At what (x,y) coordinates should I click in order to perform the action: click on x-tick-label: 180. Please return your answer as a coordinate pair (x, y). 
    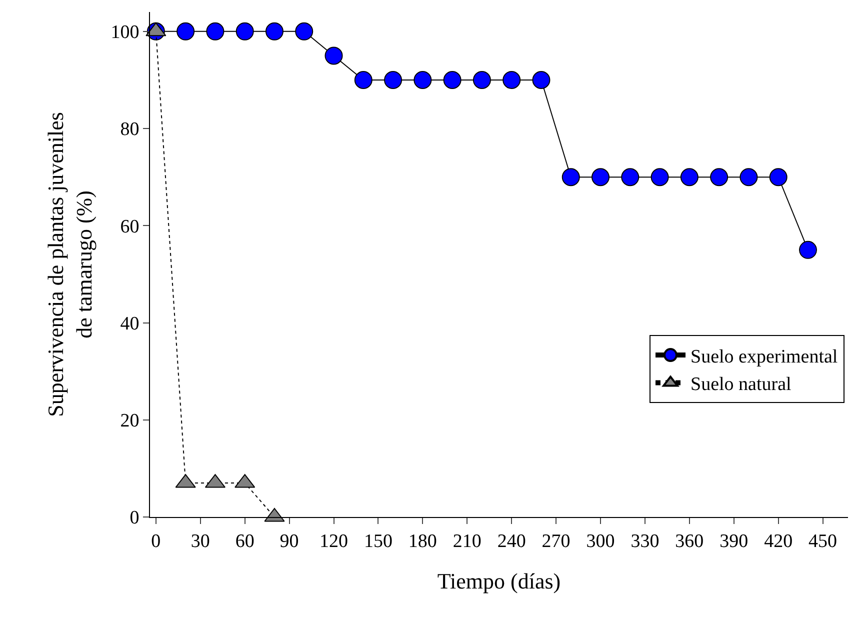
    Looking at the image, I should click on (422, 541).